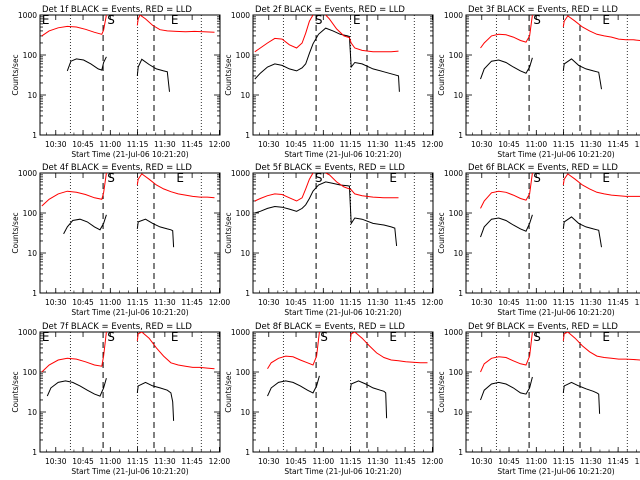  What do you see at coordinates (330, 10) in the screenshot?
I see `panel-title: Det 2f BLACK = Events, RED = LLD` at bounding box center [330, 10].